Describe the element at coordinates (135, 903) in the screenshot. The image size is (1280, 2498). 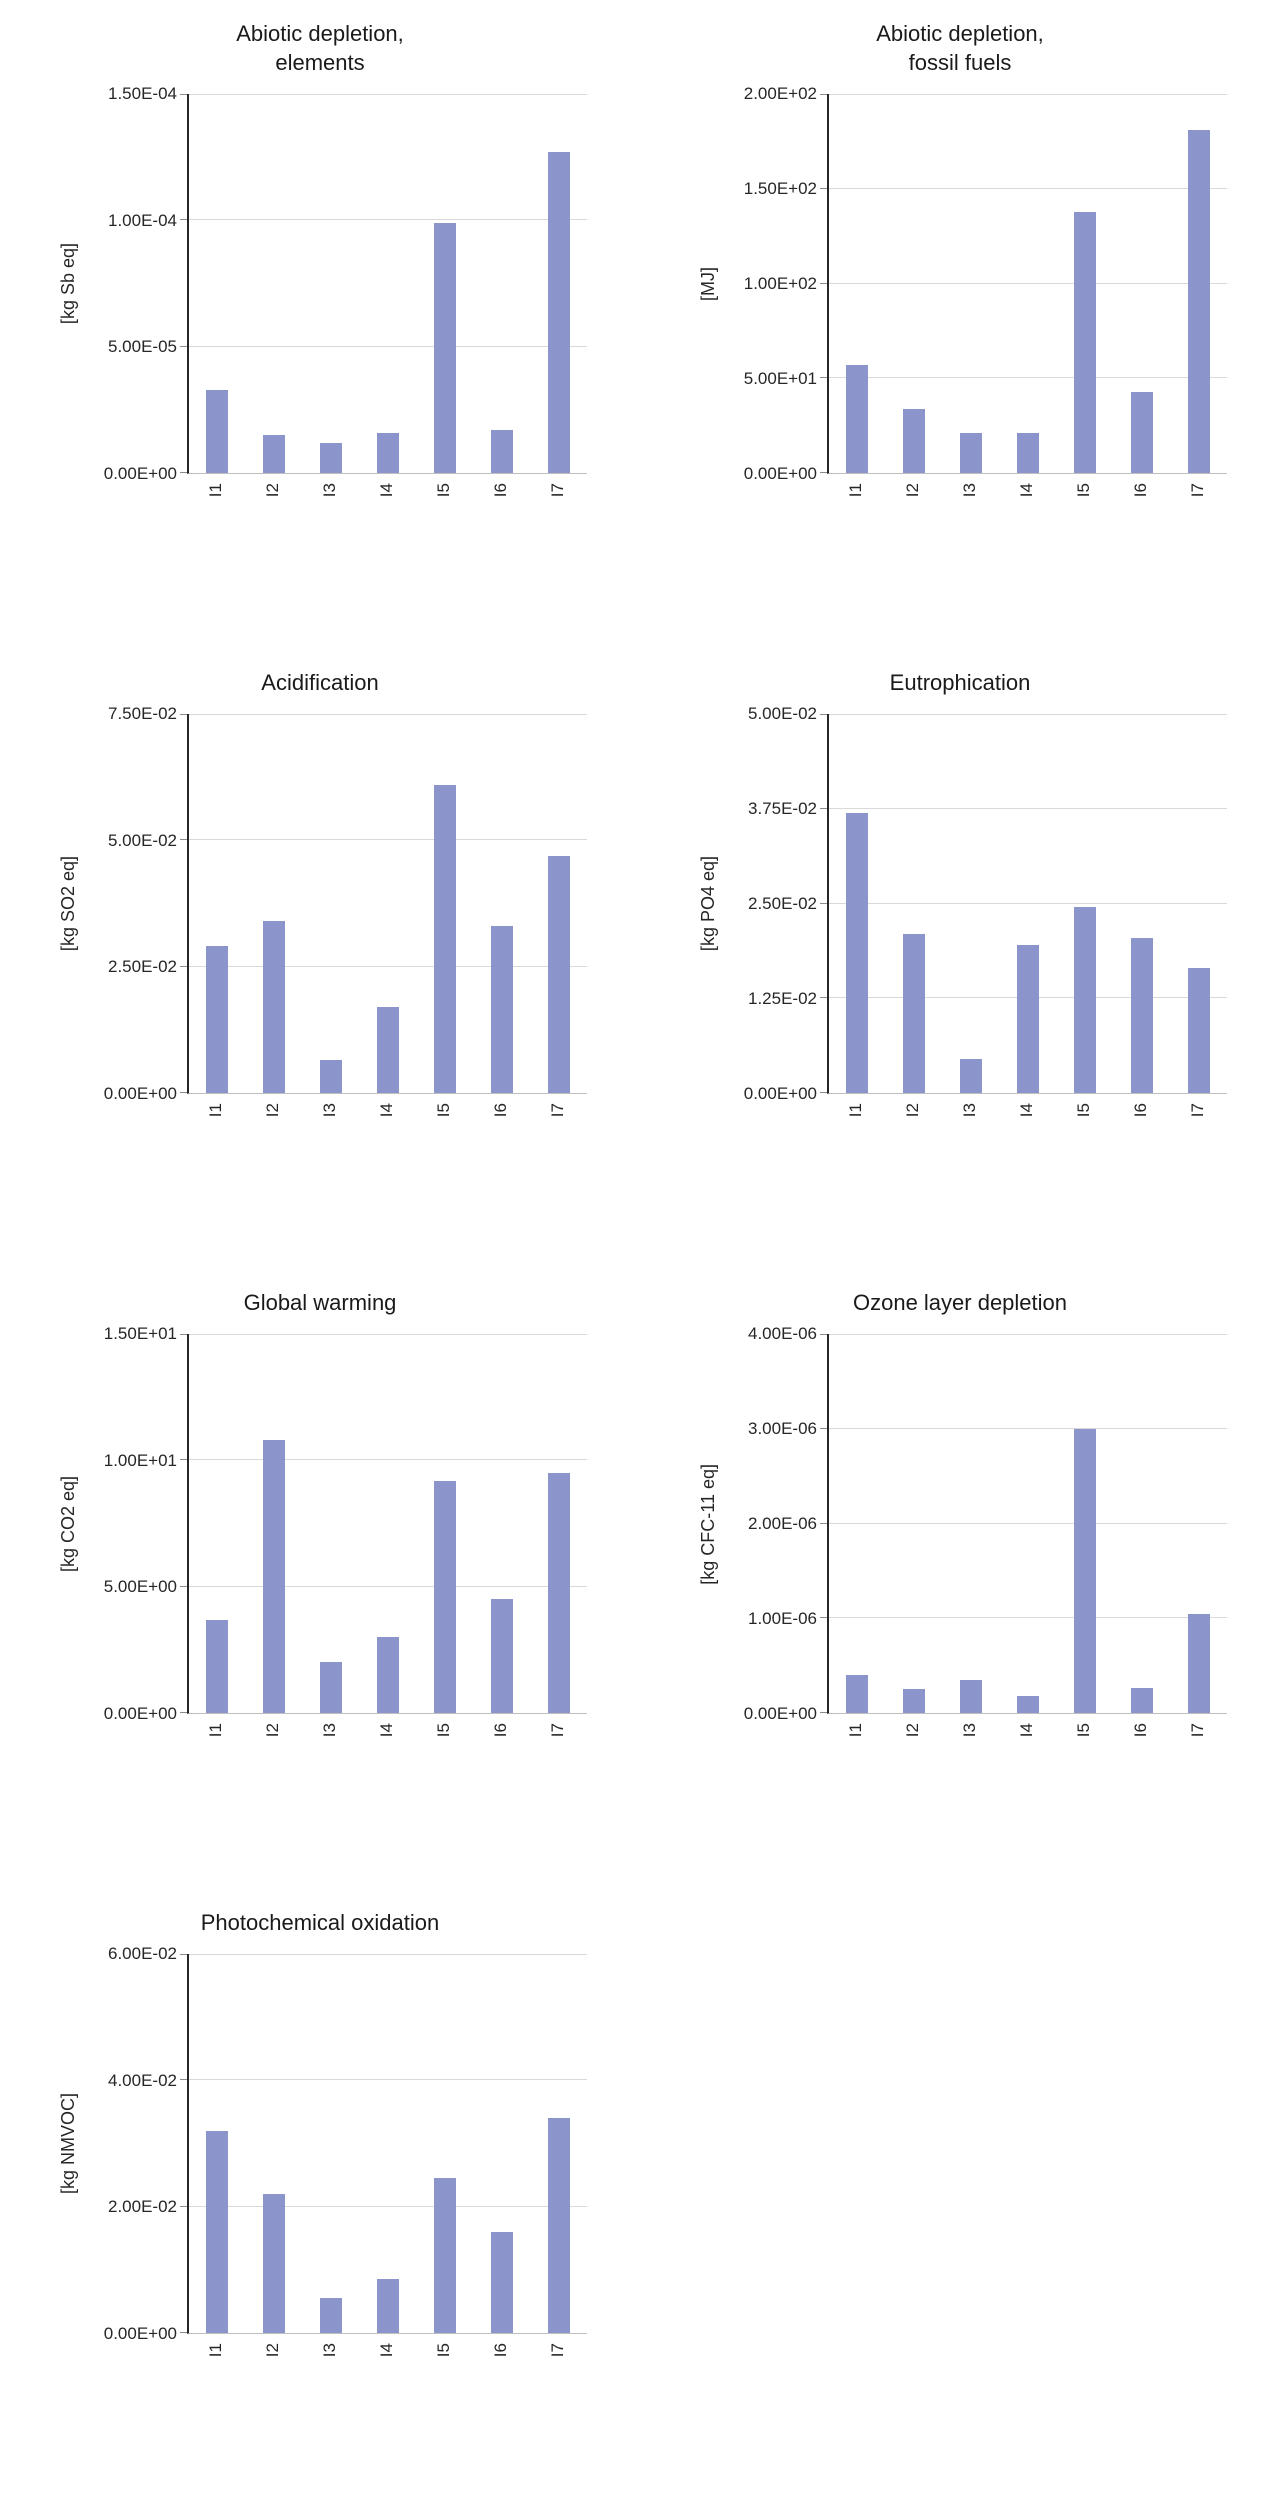
I see `y-axis-tick-labels: 0.00E+00 2.50E-02 5.00E-02 7.50E-02` at that location.